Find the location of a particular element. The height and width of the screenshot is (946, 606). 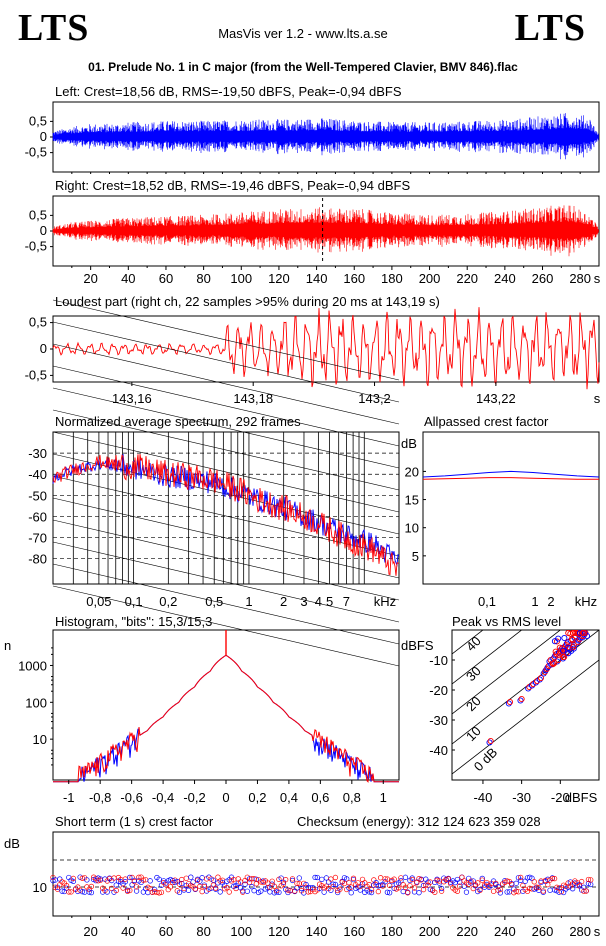

xtick-histogram: -0,4 is located at coordinates (163, 797).